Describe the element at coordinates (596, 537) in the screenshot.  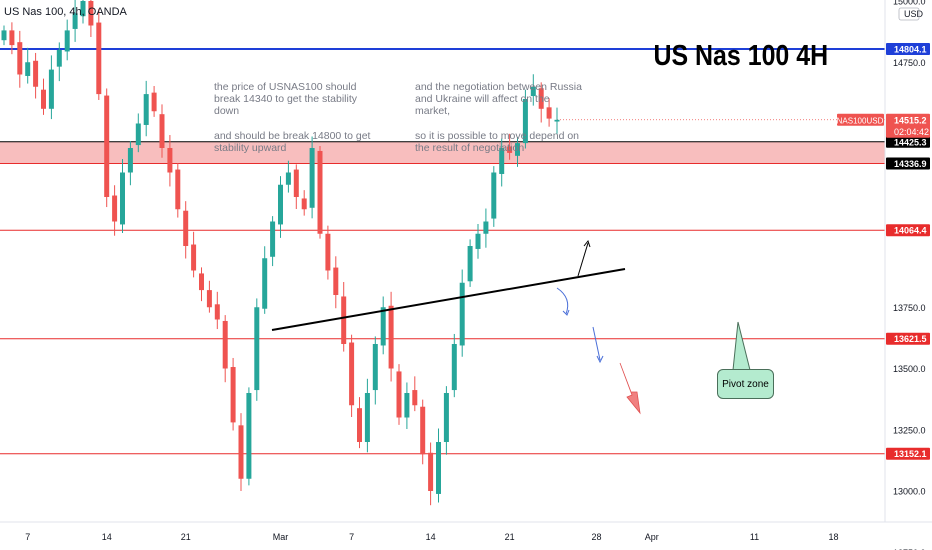
I see `x-tick-label: 28` at that location.